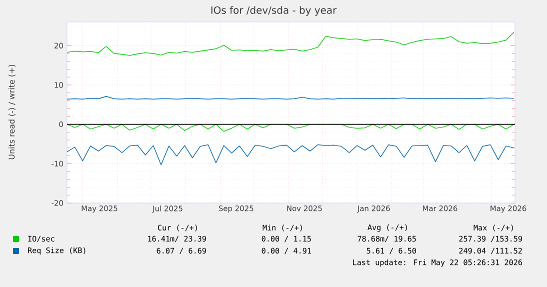 The image size is (547, 287). Describe the element at coordinates (274, 11) in the screenshot. I see `chart-title: IOs for /dev/sda - by year` at that location.